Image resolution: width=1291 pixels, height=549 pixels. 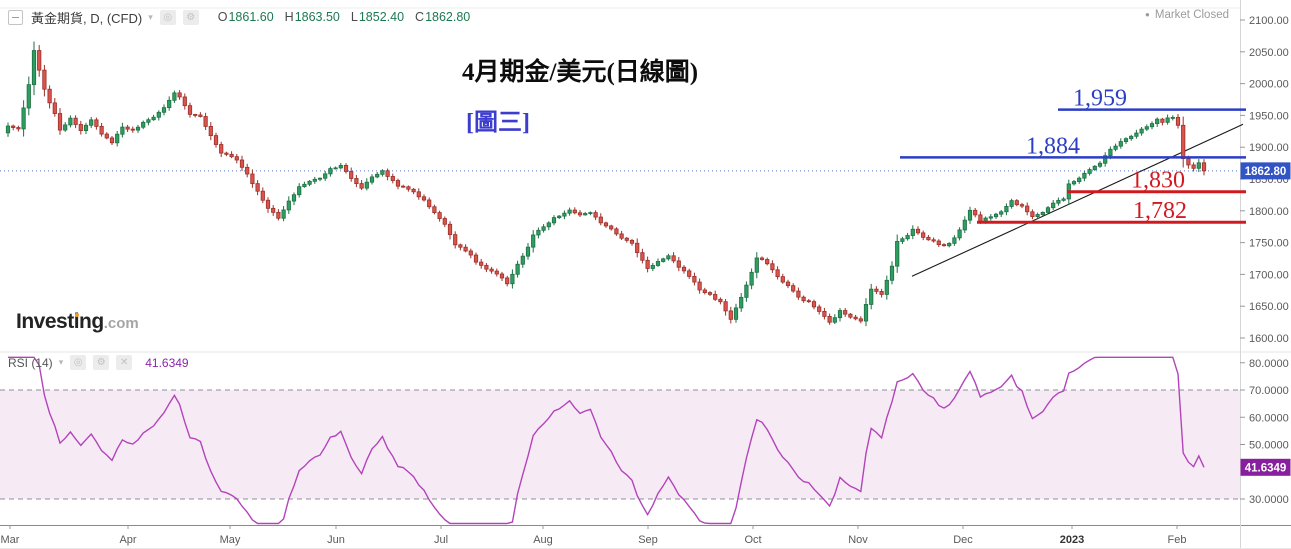 What do you see at coordinates (124, 362) in the screenshot?
I see `close-icon: ✕` at bounding box center [124, 362].